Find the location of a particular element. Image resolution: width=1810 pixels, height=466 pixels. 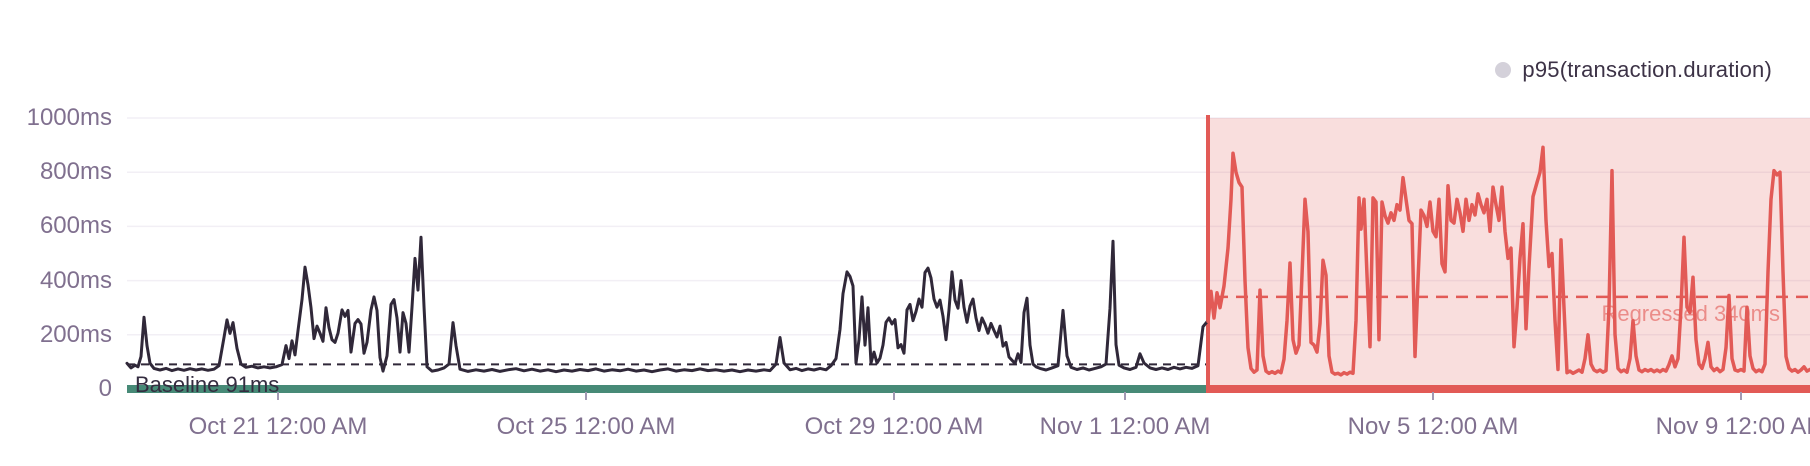

baseline-annotation: Baseline 91ms is located at coordinates (207, 384).